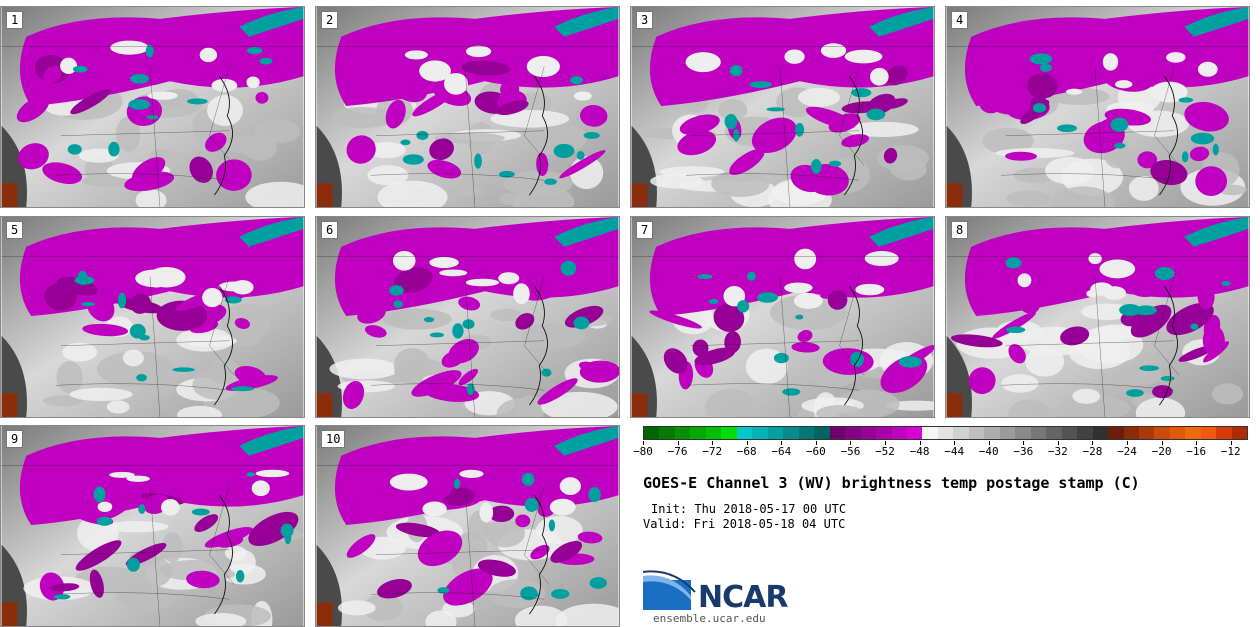  I want to click on map-panel: 1, so click(152, 107).